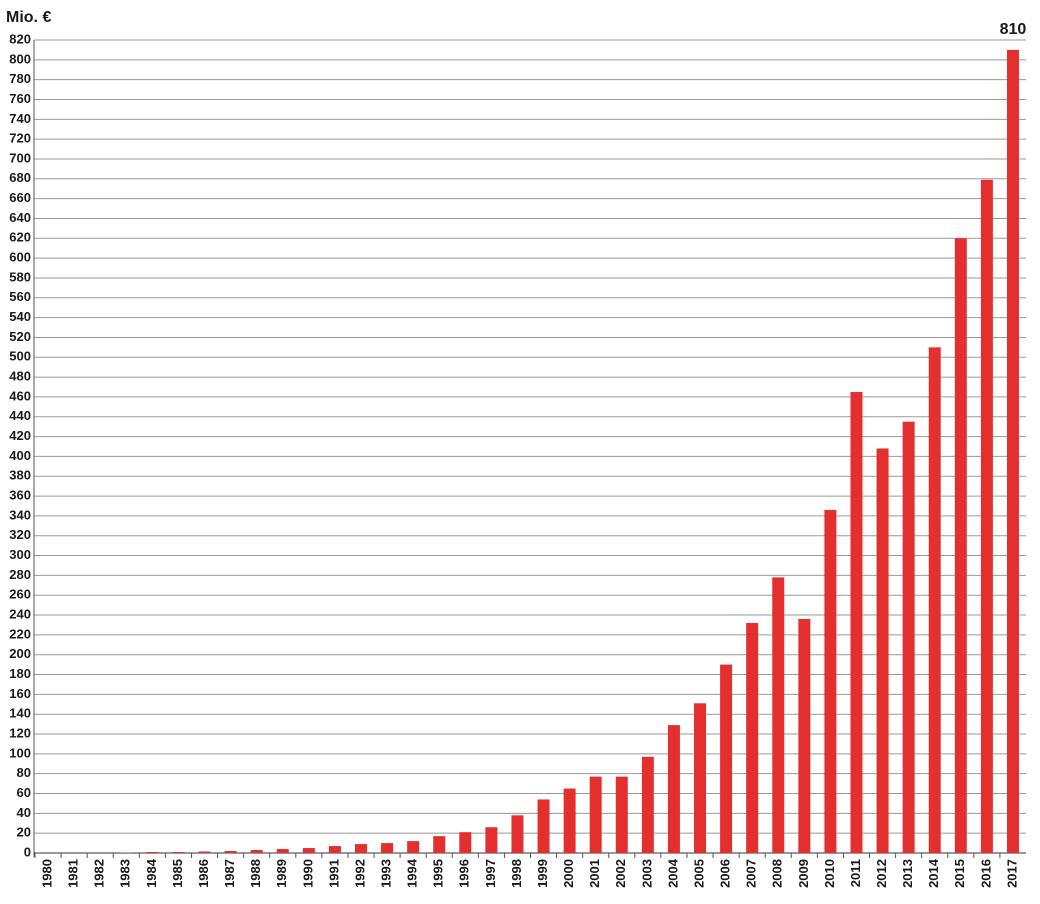  I want to click on x-tick-label: 2006, so click(725, 873).